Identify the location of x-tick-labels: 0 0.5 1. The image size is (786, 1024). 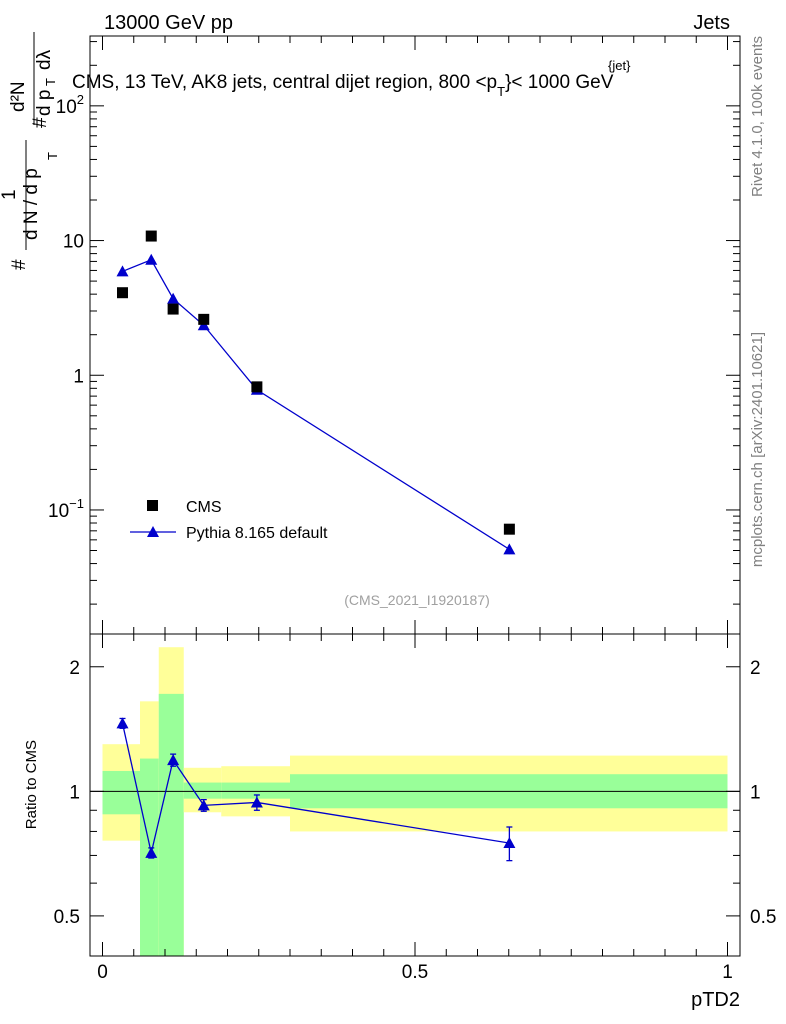
(415, 972).